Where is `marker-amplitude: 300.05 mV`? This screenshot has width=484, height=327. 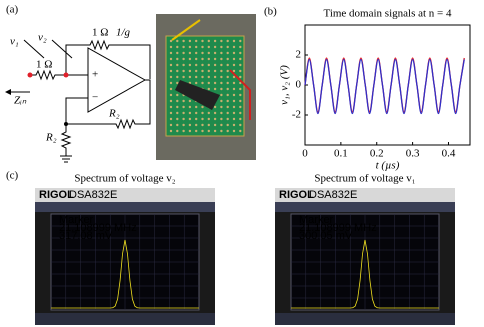
marker-amplitude: 300.05 mV is located at coordinates (326, 236).